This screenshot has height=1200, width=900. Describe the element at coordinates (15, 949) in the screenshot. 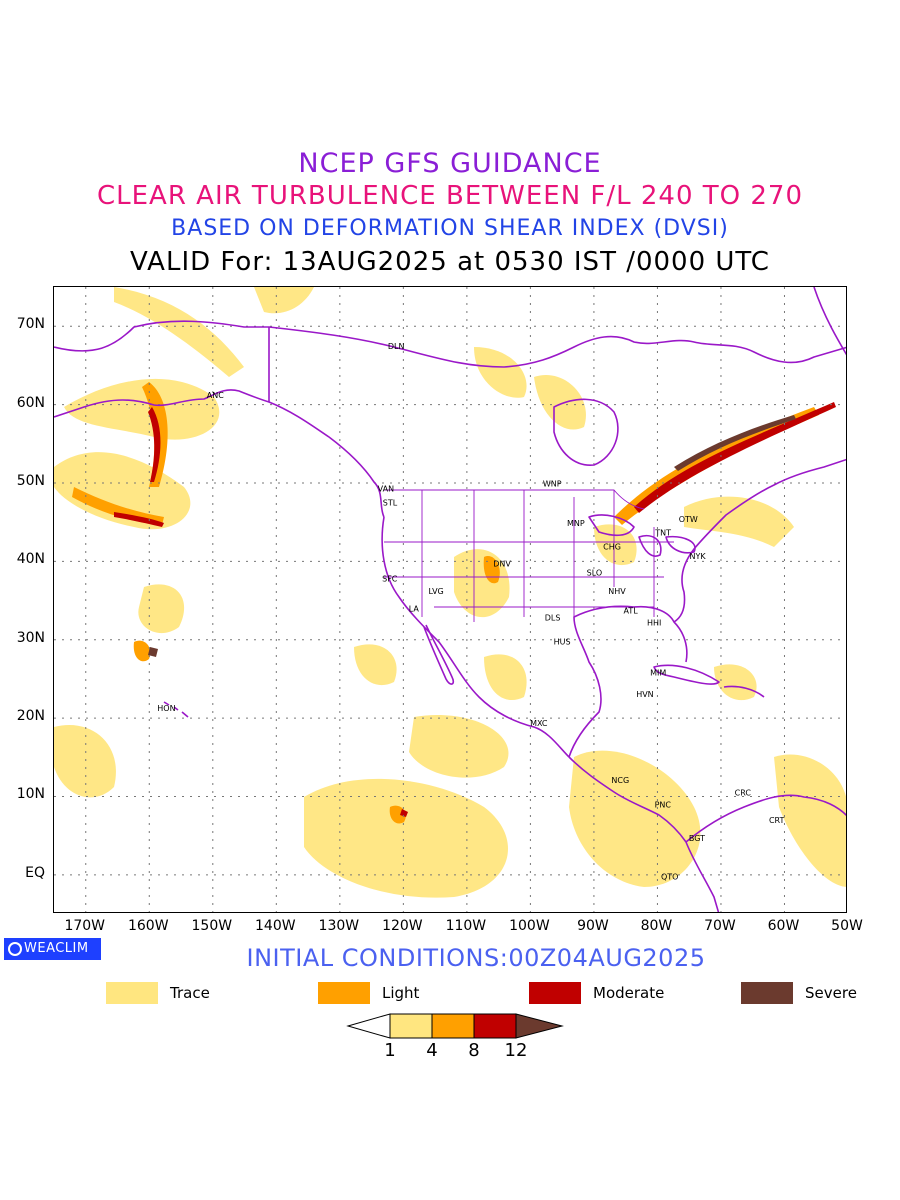

I see `globe-icon` at that location.